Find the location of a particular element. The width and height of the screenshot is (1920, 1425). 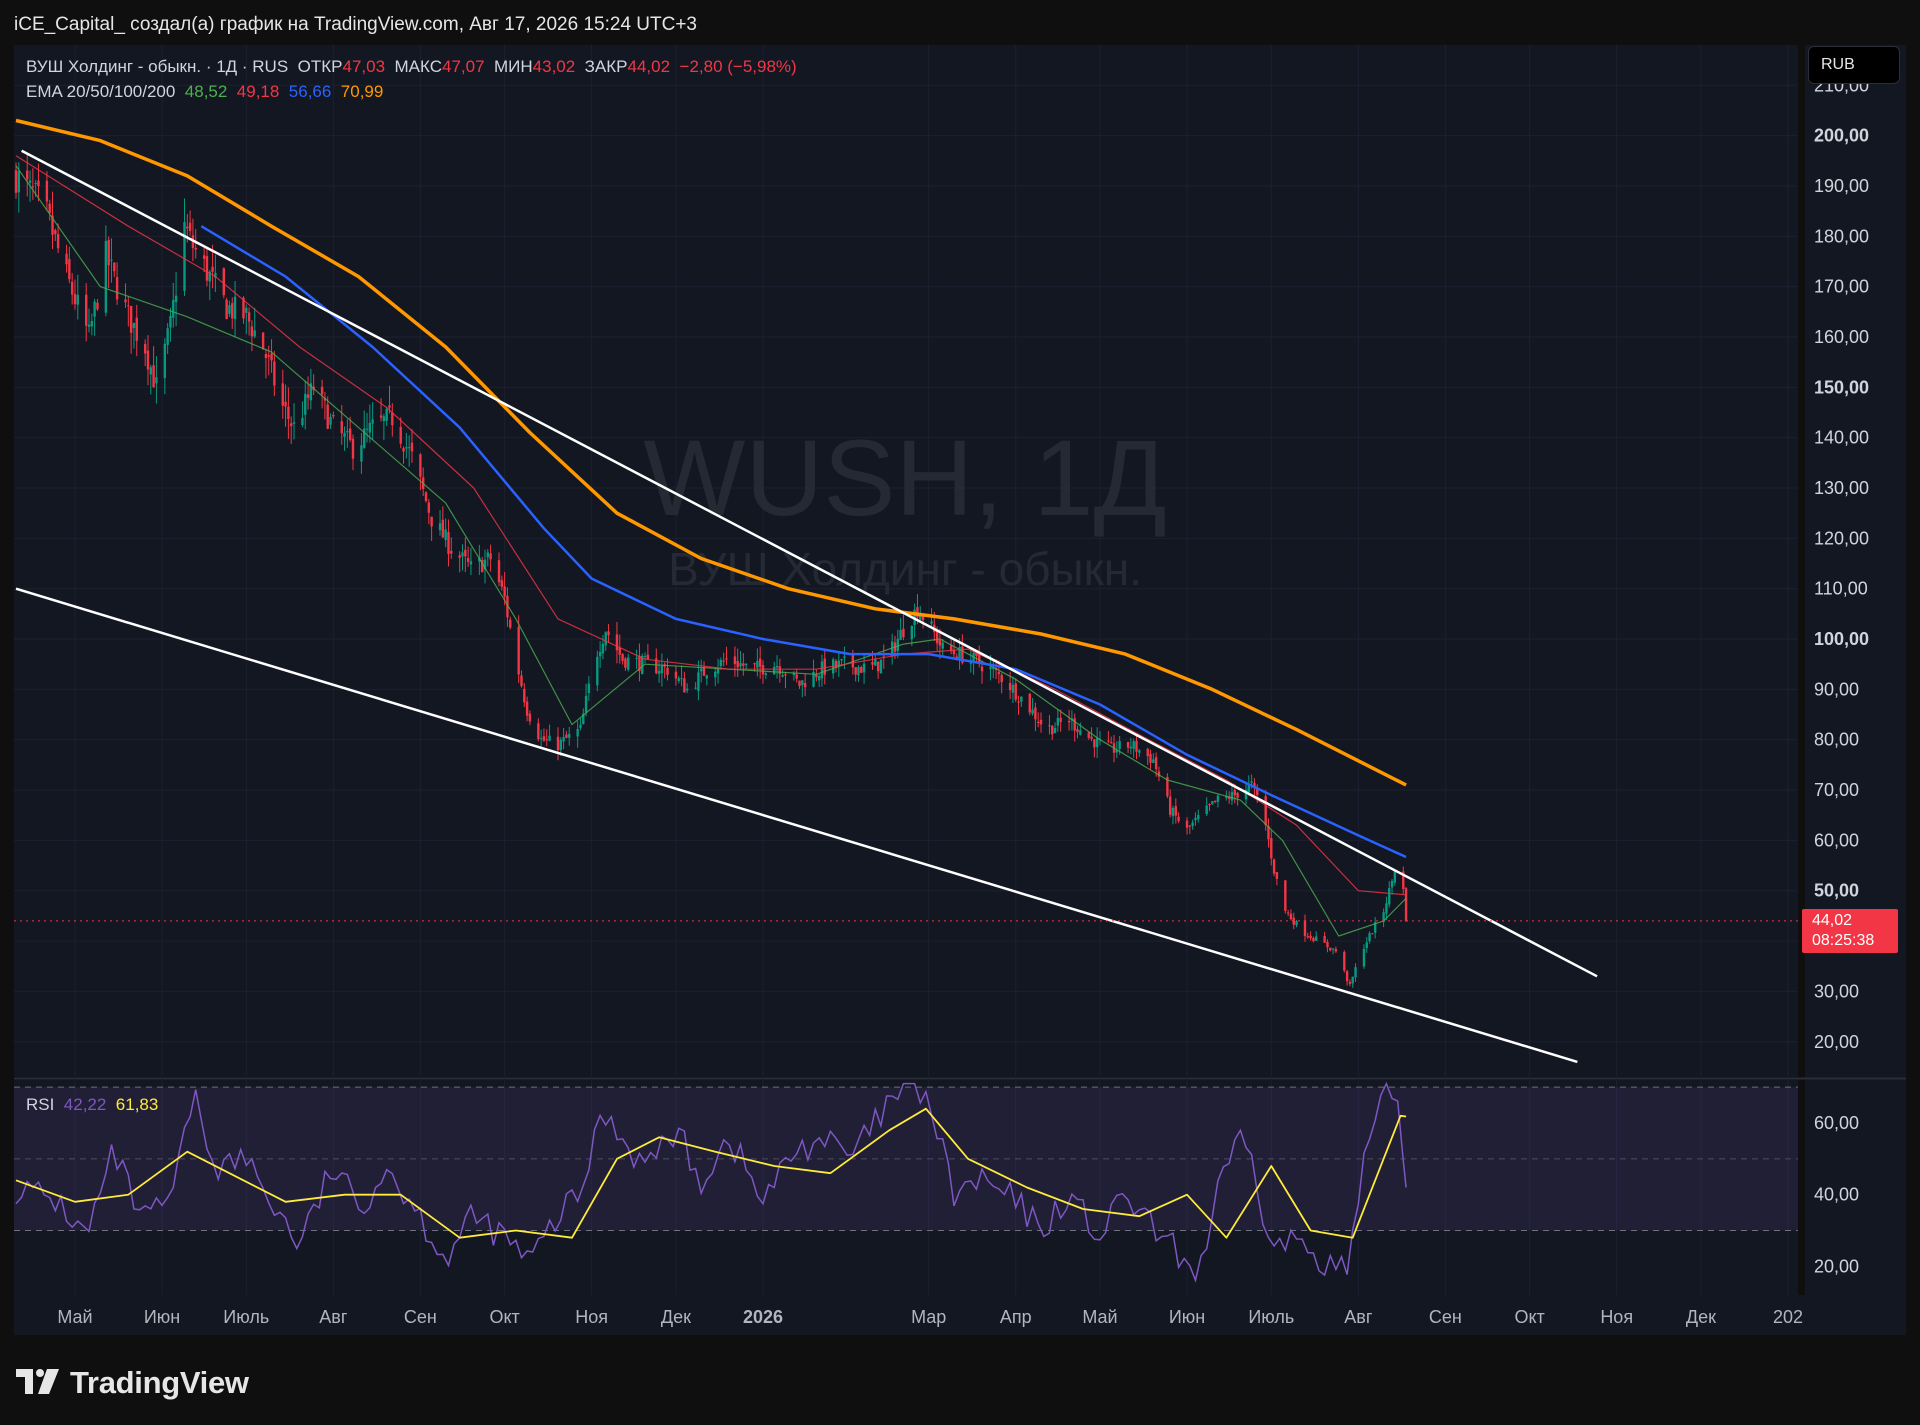

y-tick-label: 180,00 is located at coordinates (1841, 236).